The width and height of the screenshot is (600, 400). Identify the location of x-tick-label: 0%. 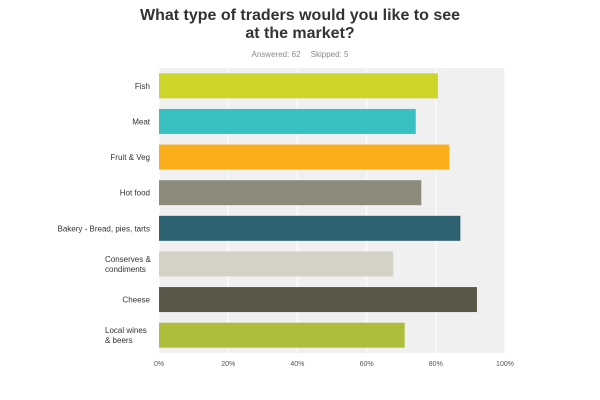
(159, 364).